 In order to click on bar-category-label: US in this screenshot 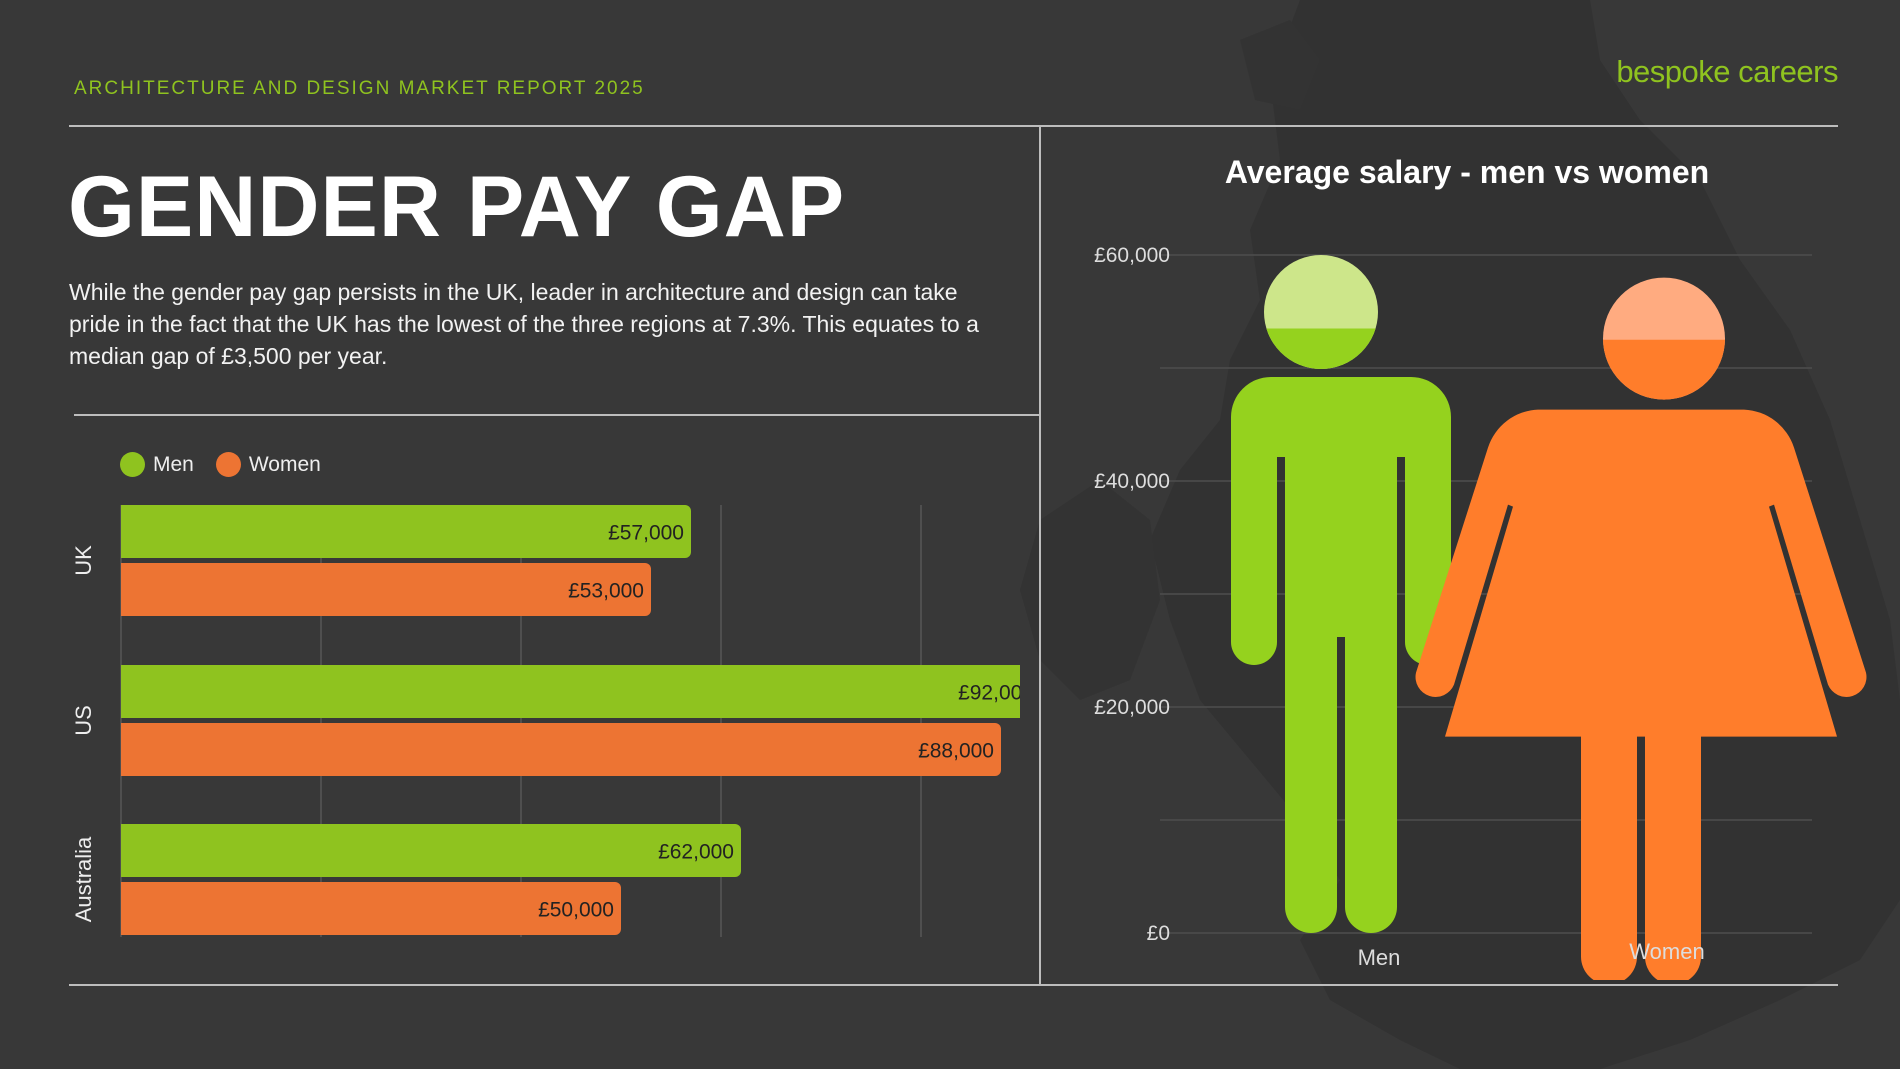, I will do `click(83, 720)`.